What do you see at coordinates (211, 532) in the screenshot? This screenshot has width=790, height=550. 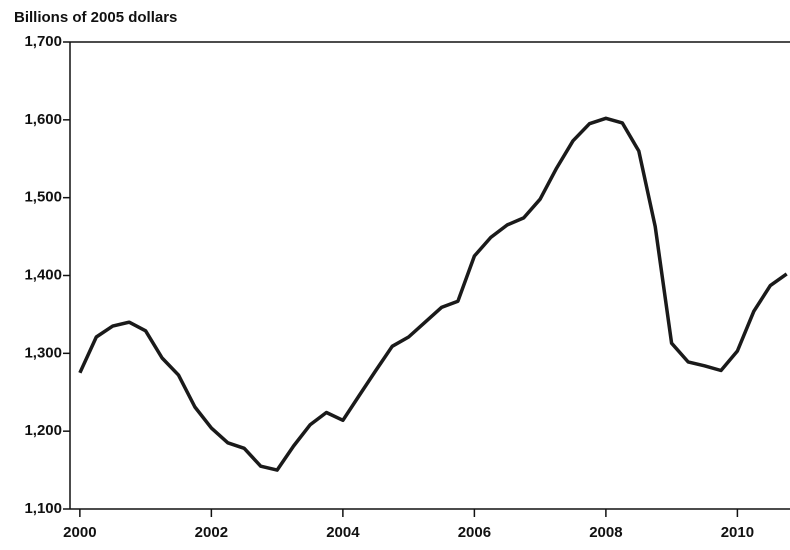 I see `x-tick-label: 2002` at bounding box center [211, 532].